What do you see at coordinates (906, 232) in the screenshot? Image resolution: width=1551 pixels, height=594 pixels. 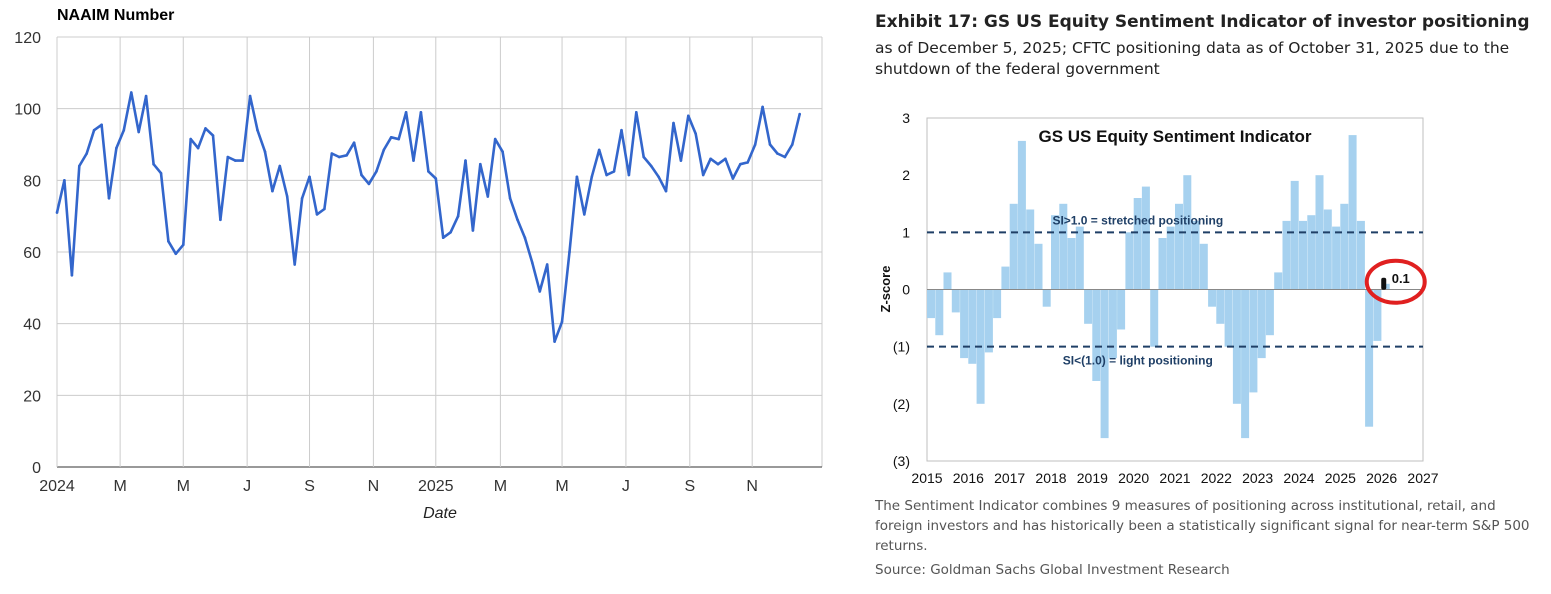 I see `sentiment-y-tick-label: 1` at bounding box center [906, 232].